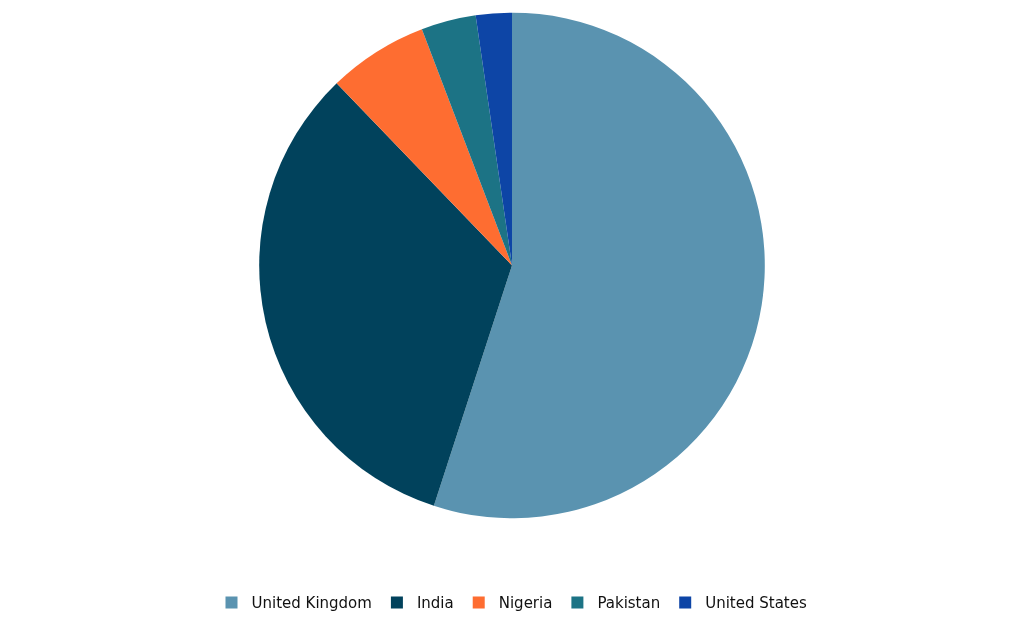 The width and height of the screenshot is (1024, 632). What do you see at coordinates (629, 603) in the screenshot?
I see `legend-label: Pakistan` at bounding box center [629, 603].